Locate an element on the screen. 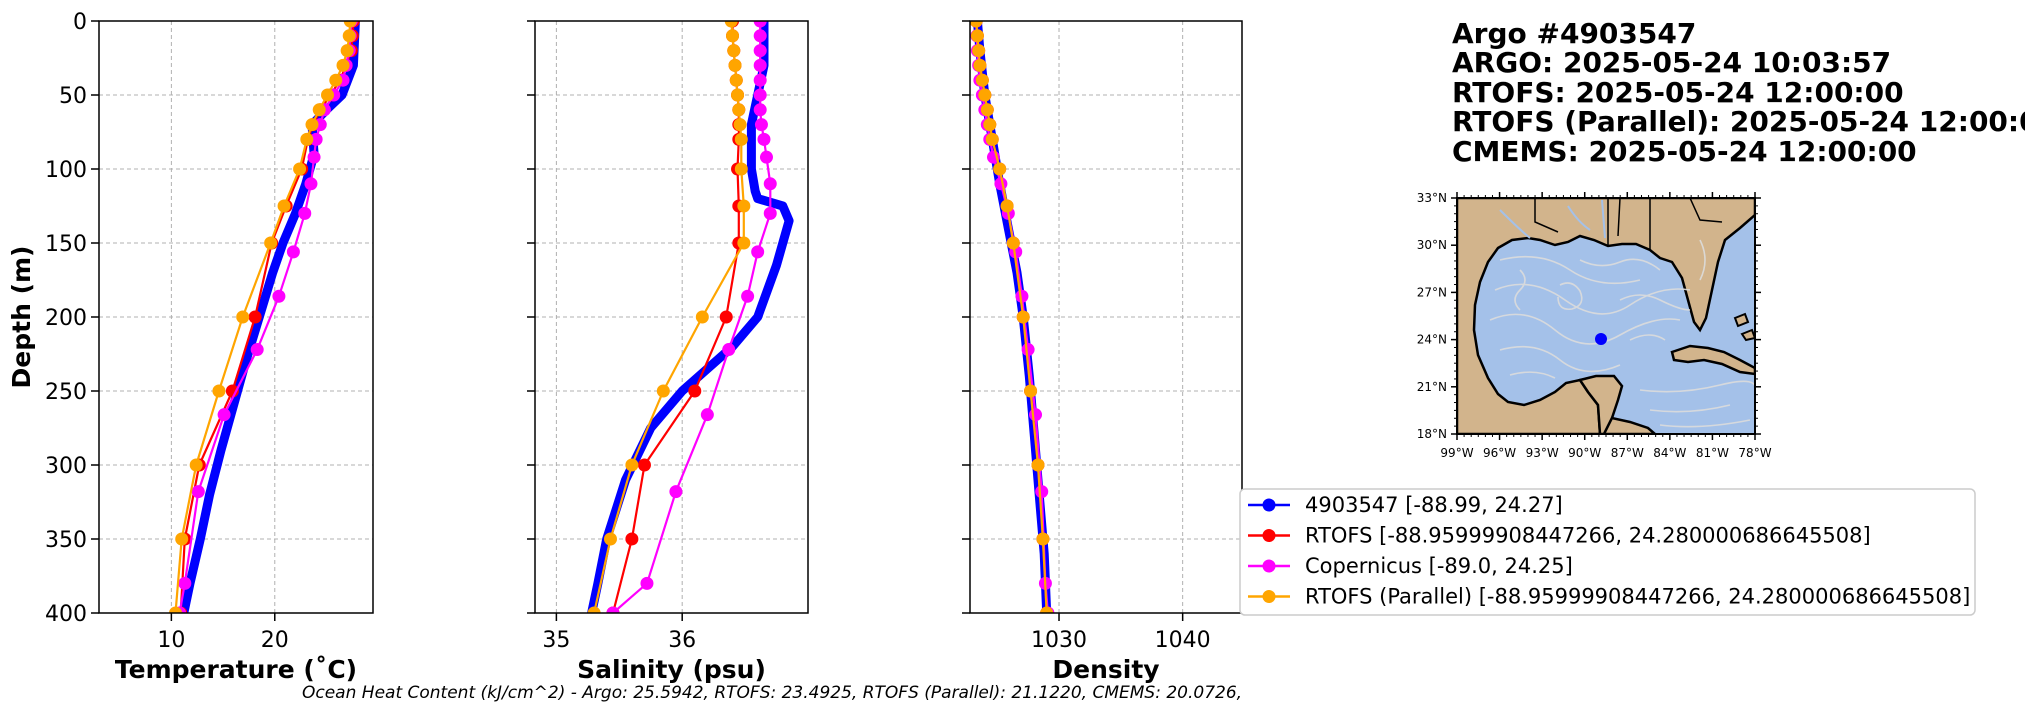 Image resolution: width=2025 pixels, height=712 pixels. map-land-bahamas is located at coordinates (1744, 327).